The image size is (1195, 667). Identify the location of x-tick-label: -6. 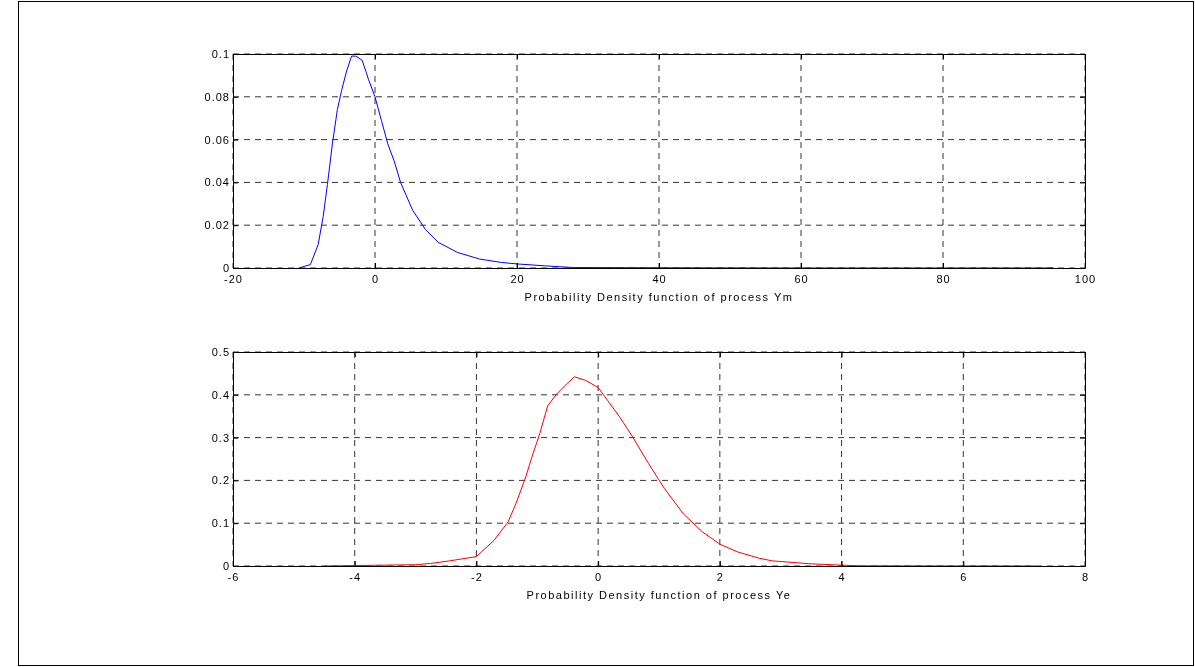
(233, 577).